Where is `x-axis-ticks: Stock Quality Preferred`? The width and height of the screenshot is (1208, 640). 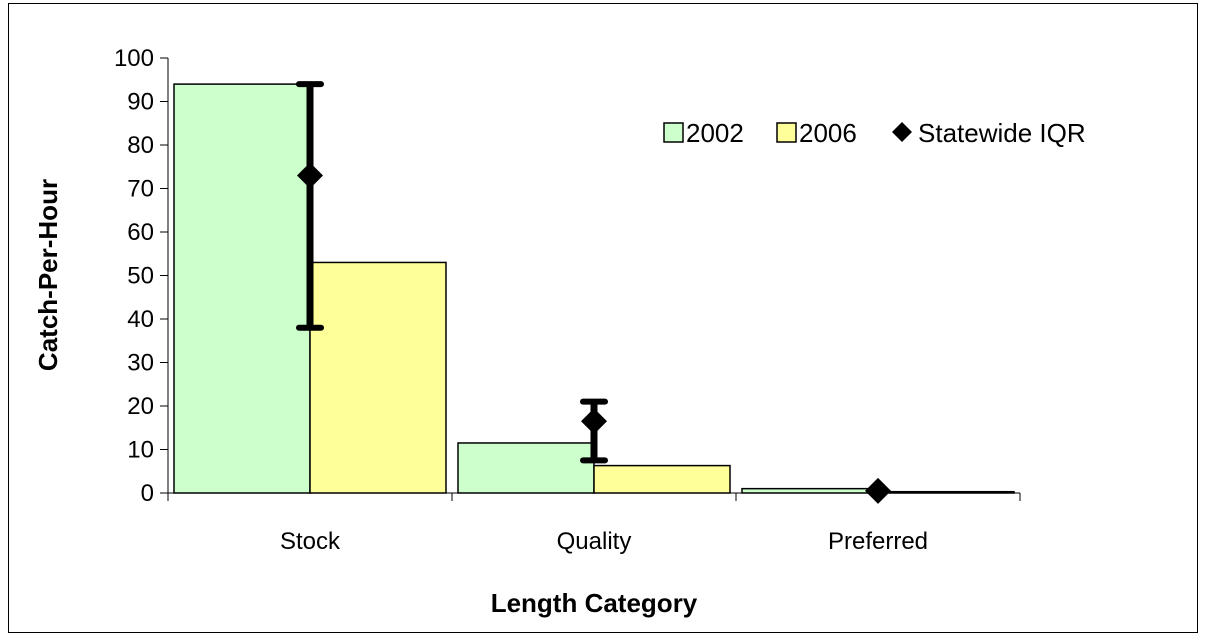
x-axis-ticks: Stock Quality Preferred is located at coordinates (594, 524).